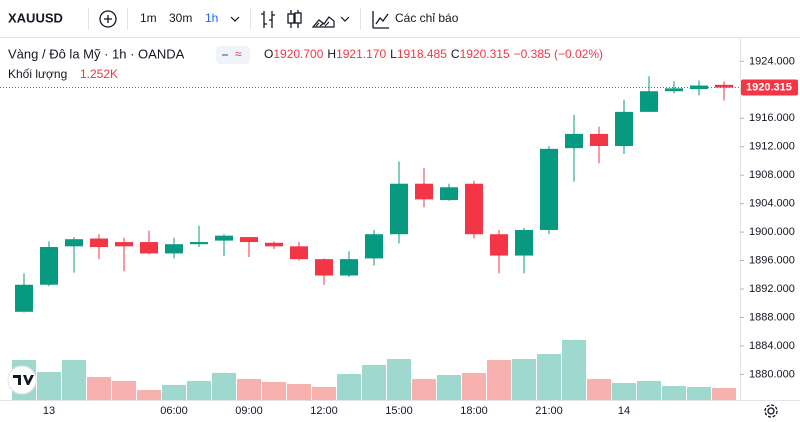  I want to click on style-dropdown, so click(345, 19).